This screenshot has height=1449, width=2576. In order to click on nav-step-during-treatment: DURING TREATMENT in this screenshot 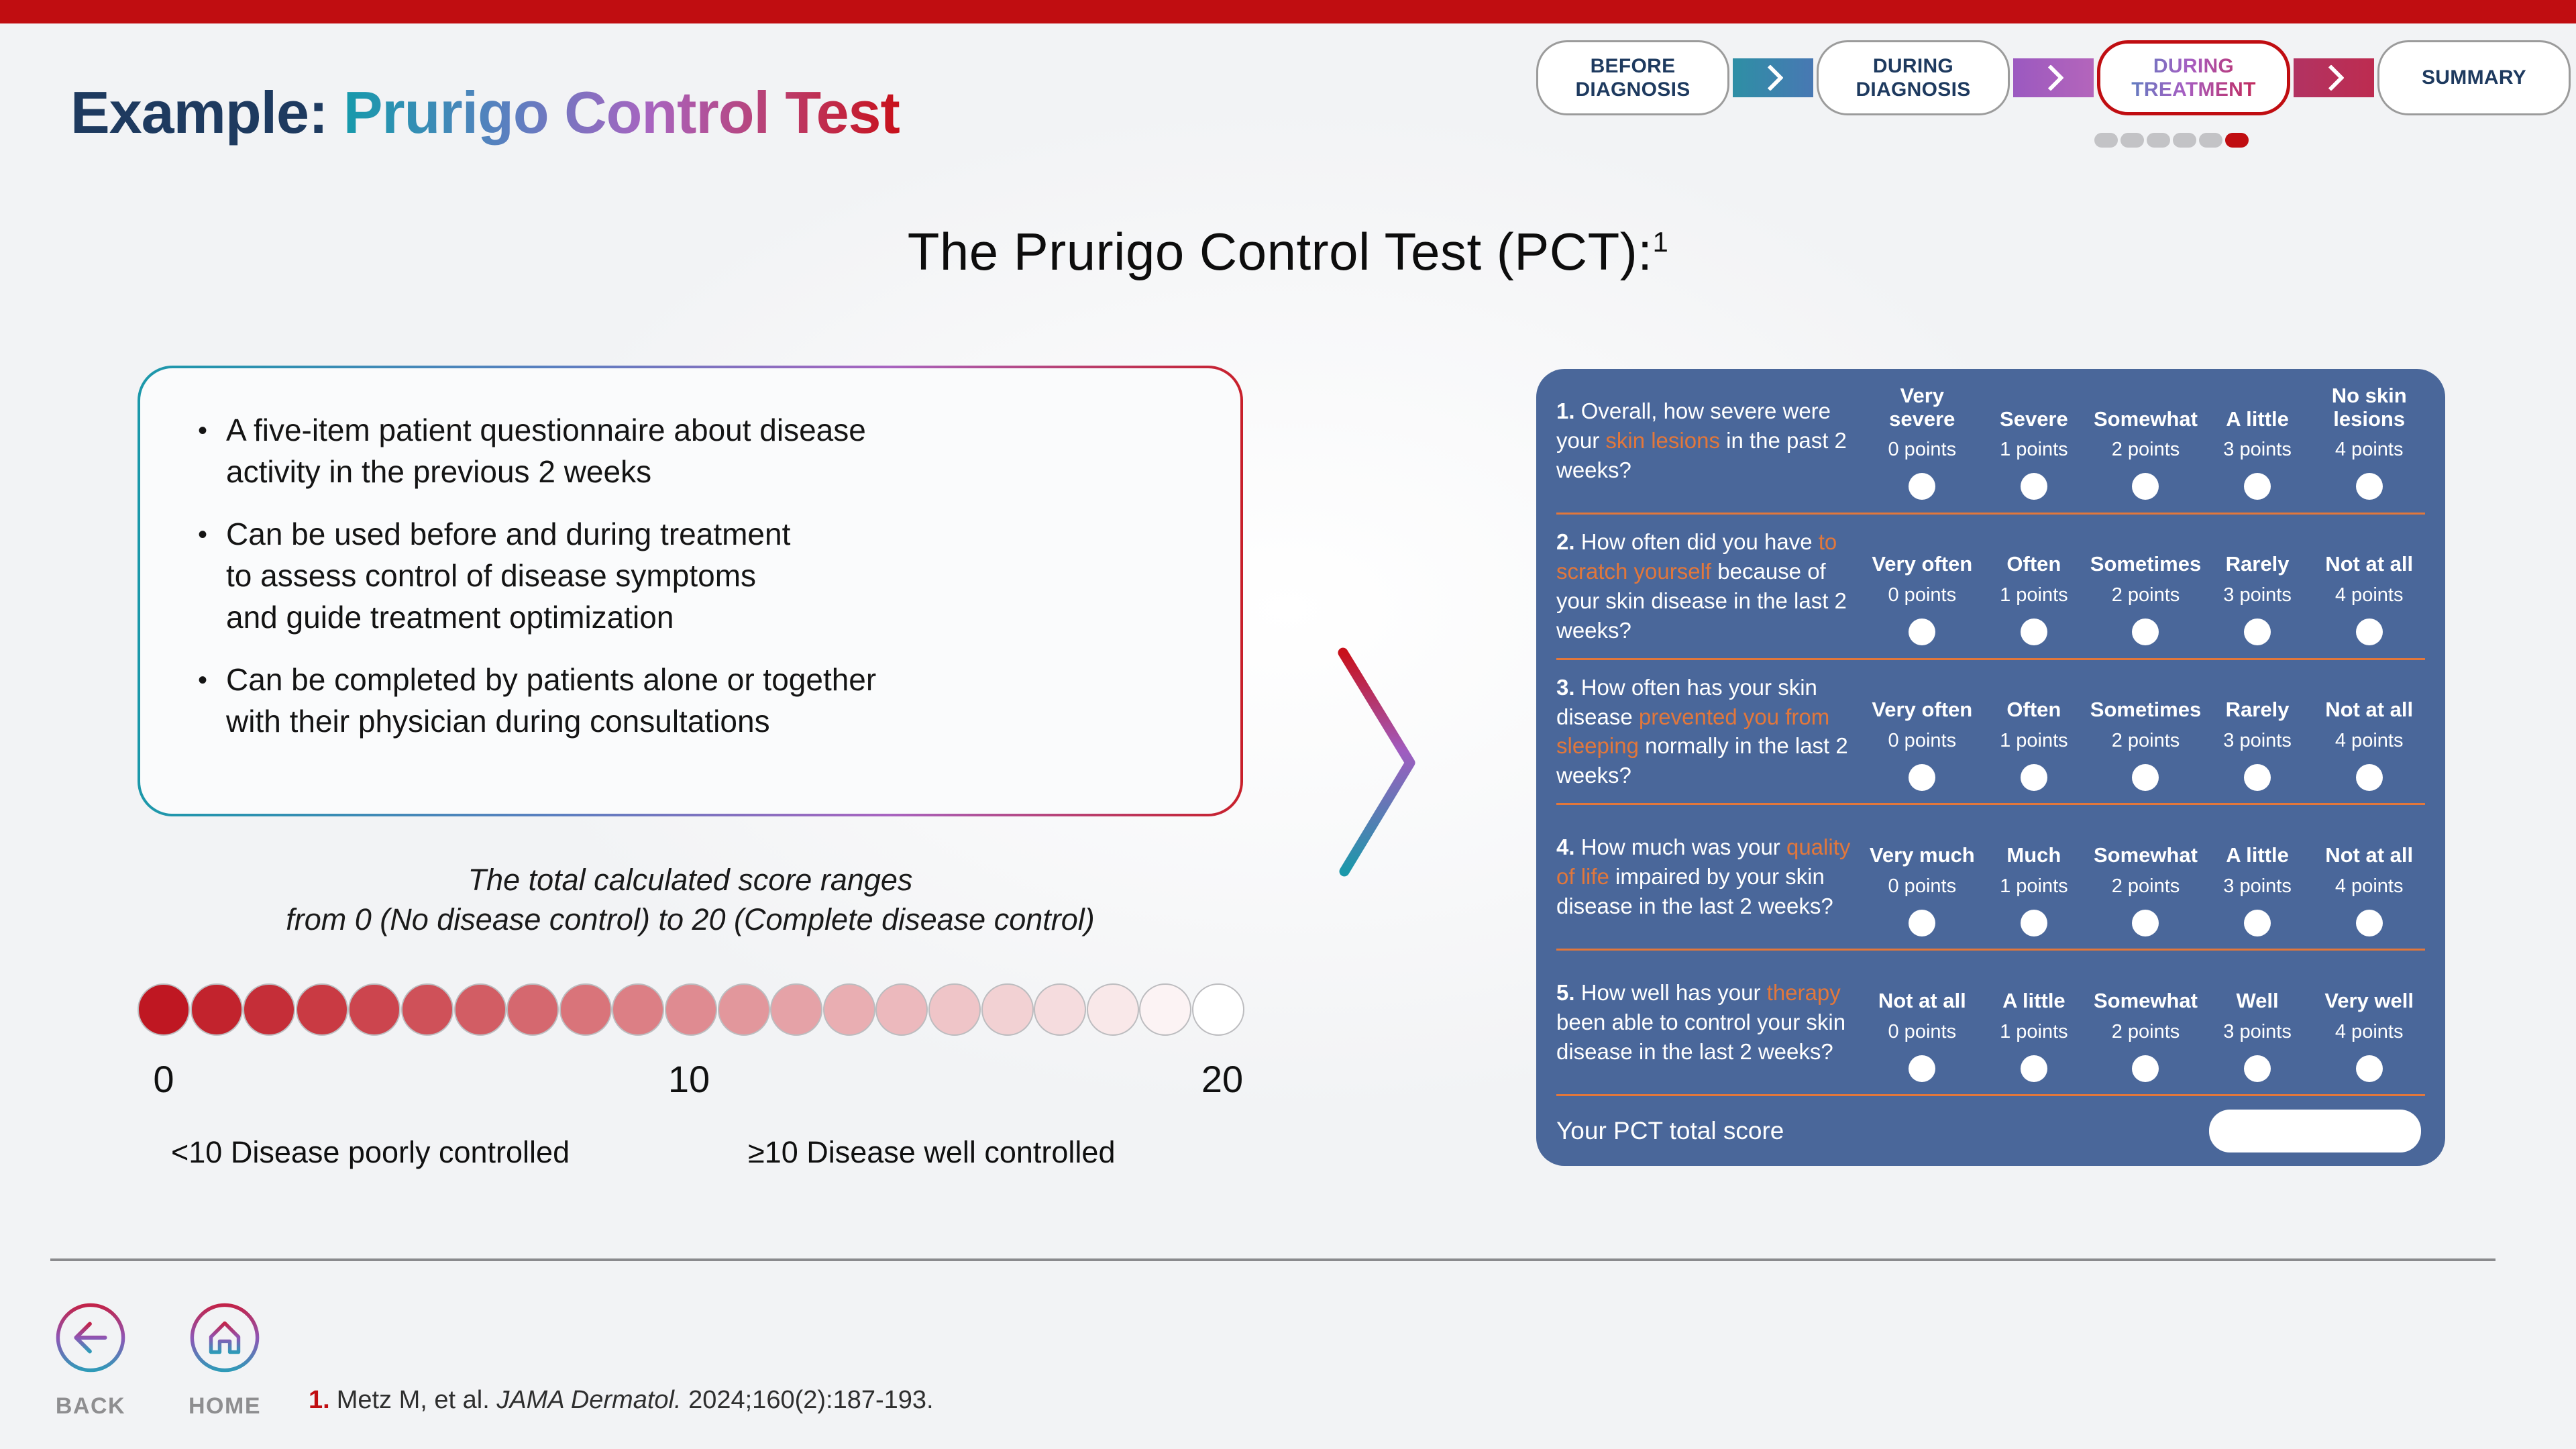, I will do `click(2193, 77)`.